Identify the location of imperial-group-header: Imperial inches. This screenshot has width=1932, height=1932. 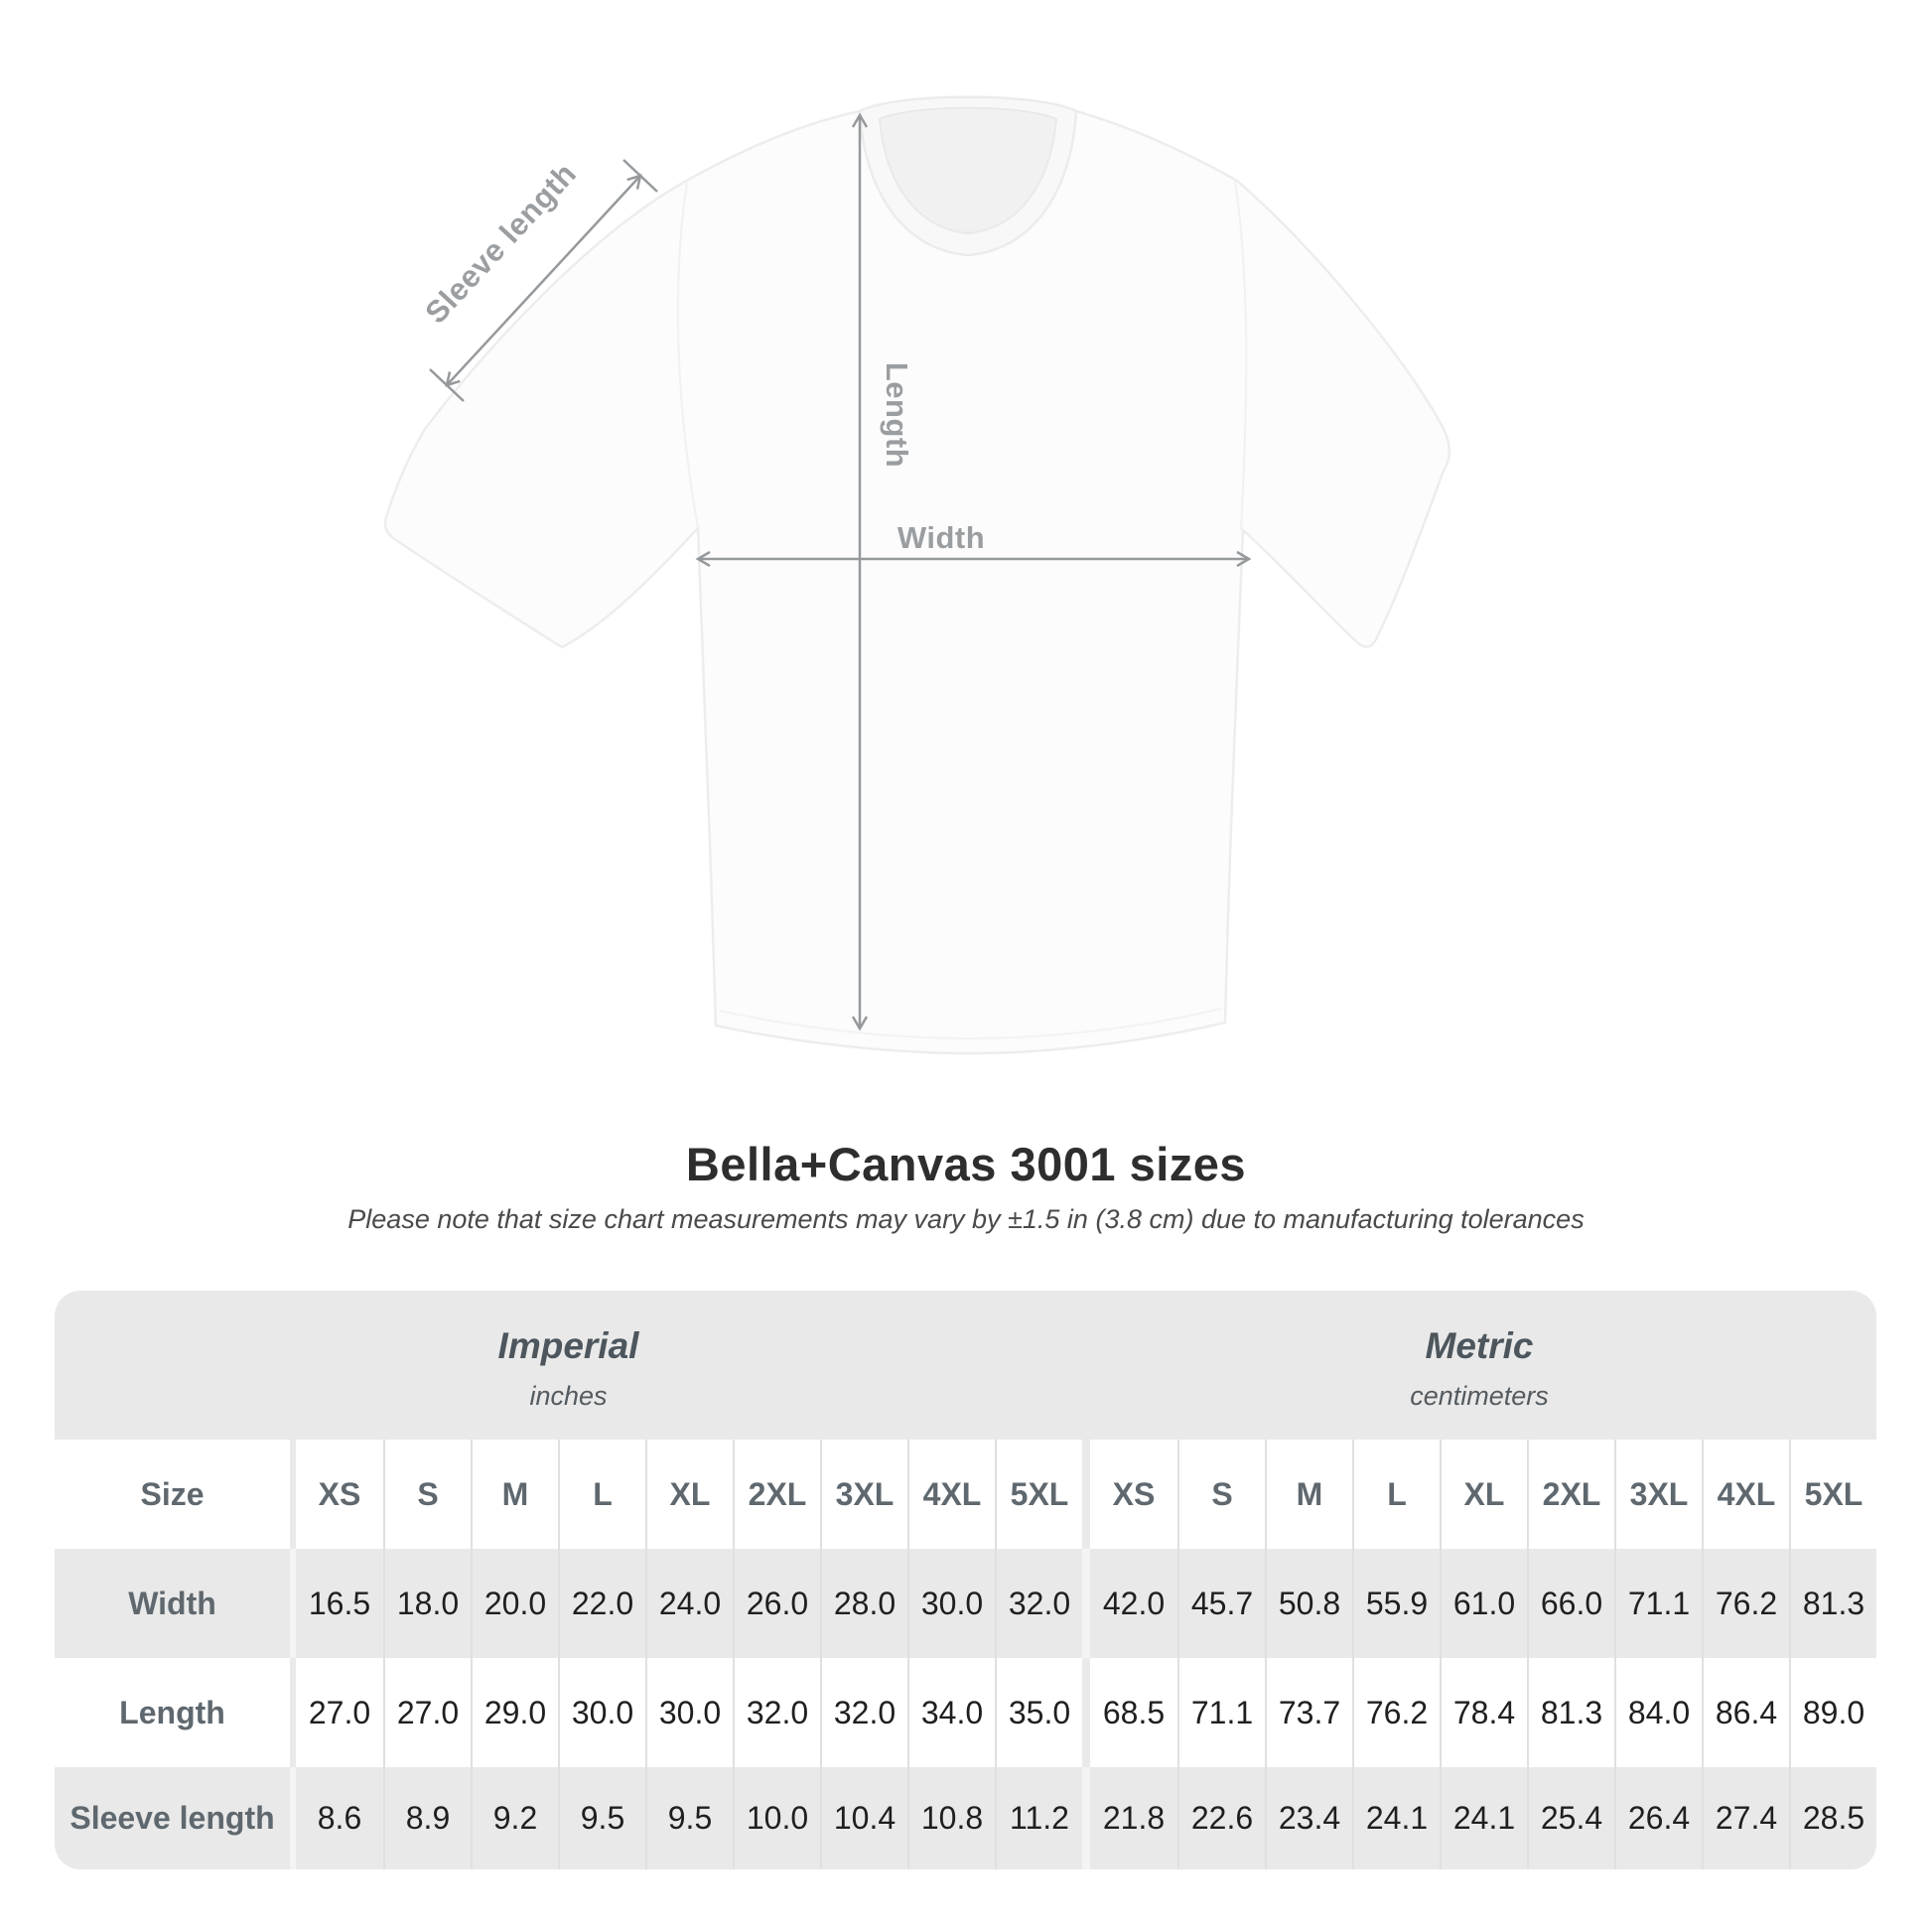
(569, 1366).